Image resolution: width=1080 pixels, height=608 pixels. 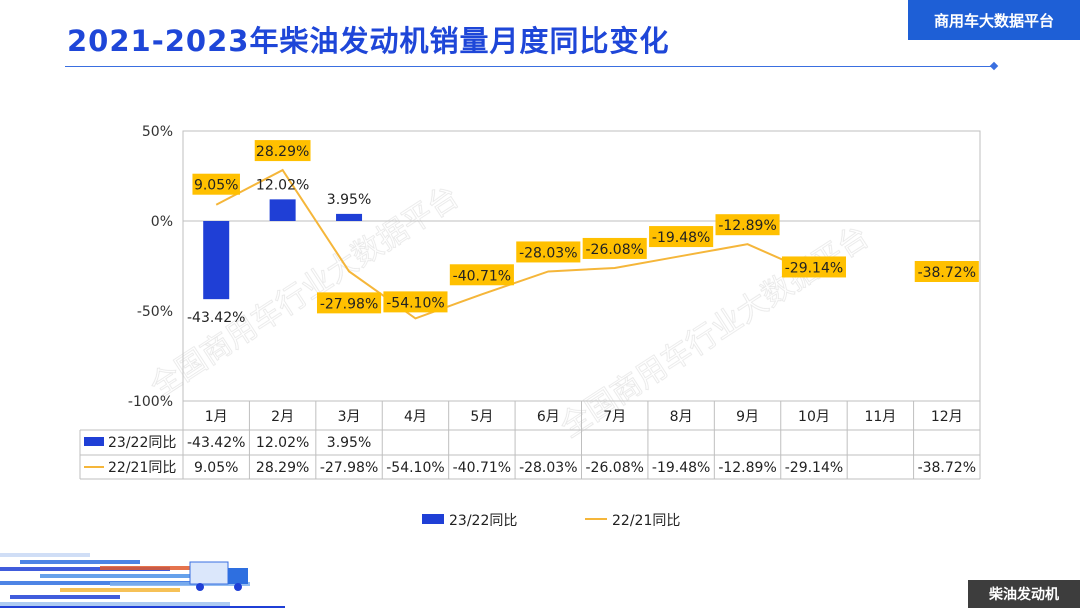 What do you see at coordinates (209, 573) in the screenshot?
I see `truck-body-icon` at bounding box center [209, 573].